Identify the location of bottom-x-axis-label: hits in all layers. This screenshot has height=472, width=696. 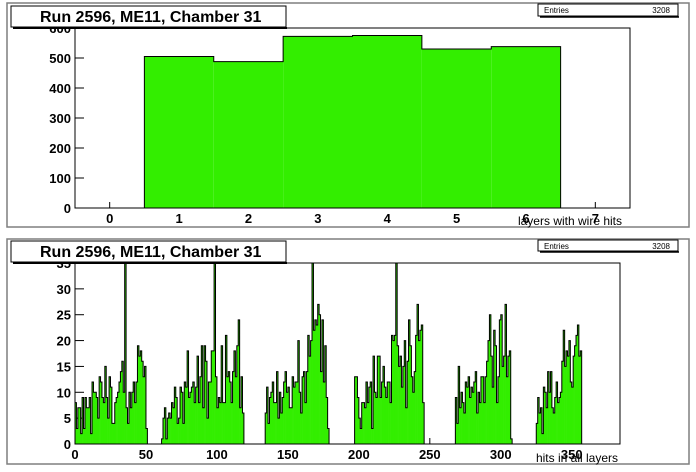
(577, 458).